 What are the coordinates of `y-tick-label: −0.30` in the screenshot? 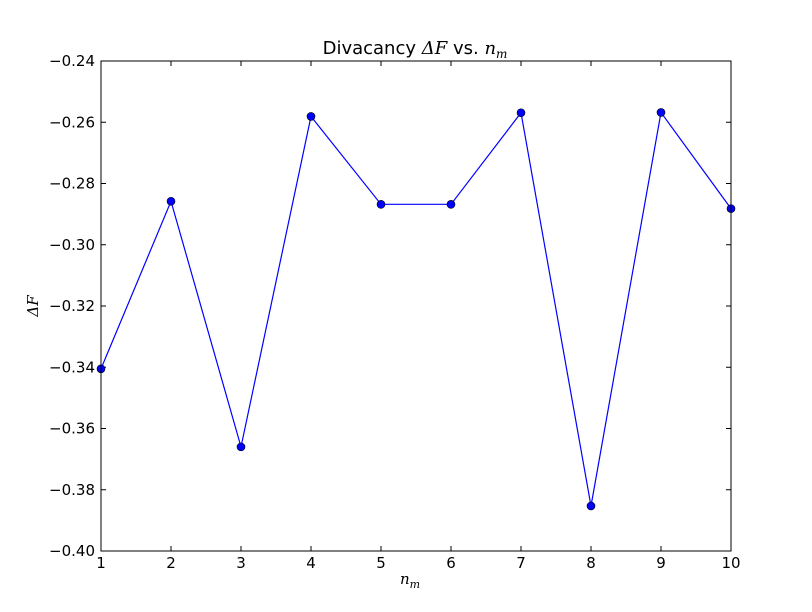 It's located at (72, 245).